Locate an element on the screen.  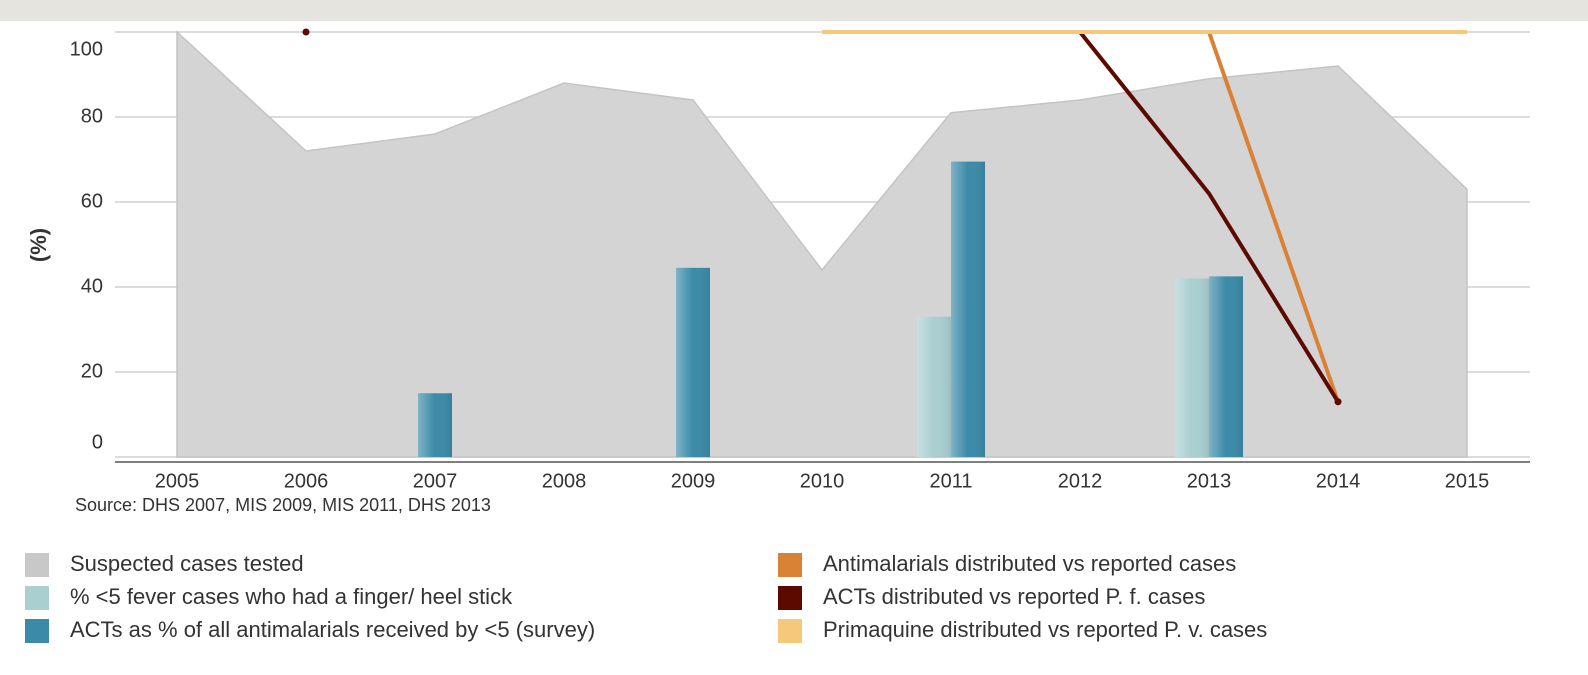
y-axis-label: (%) is located at coordinates (38, 245).